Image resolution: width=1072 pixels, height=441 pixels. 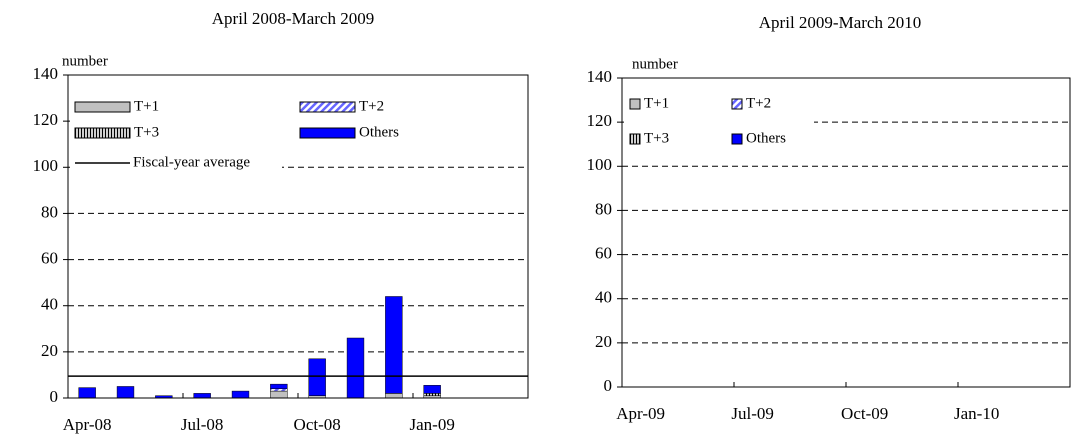 I want to click on x-tick-label: Jul-09, so click(x=752, y=413).